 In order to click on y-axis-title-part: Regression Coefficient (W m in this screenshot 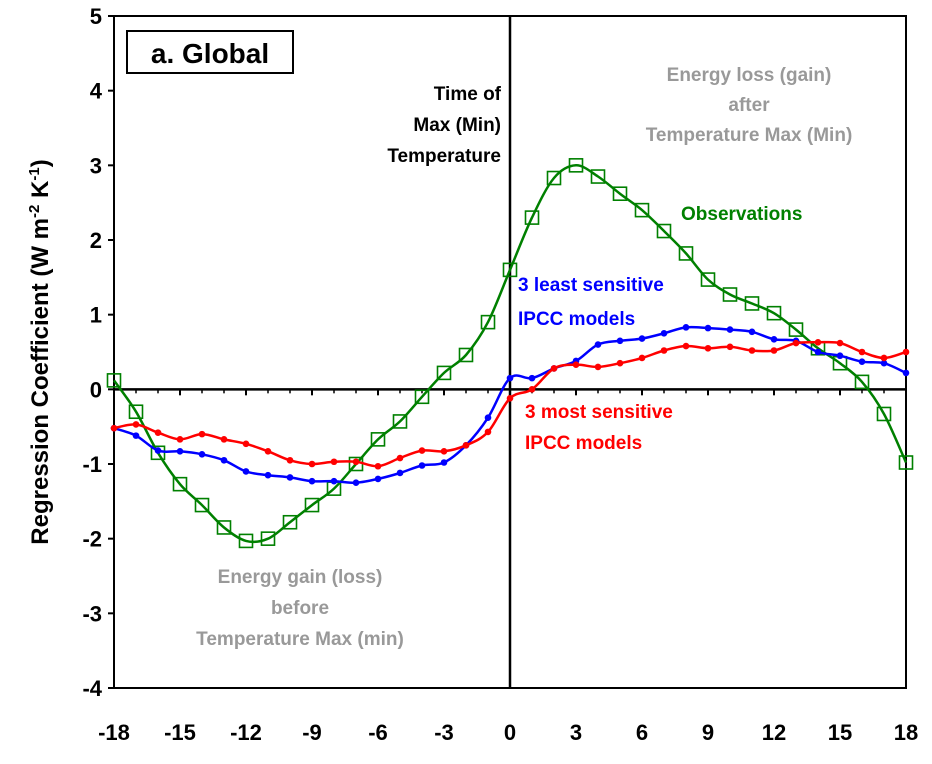, I will do `click(40, 381)`.